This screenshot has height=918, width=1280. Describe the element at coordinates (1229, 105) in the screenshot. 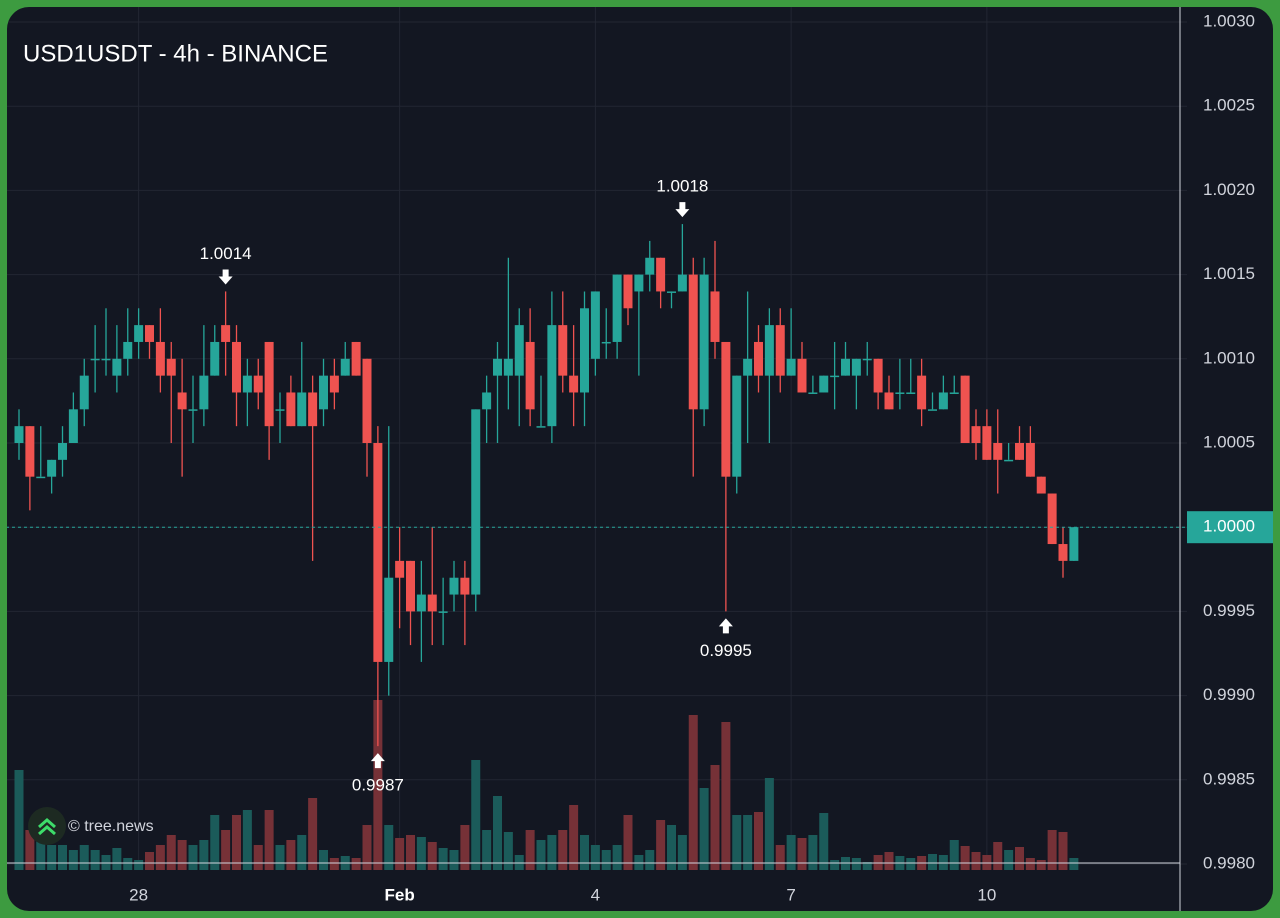

I see `y-tick-label: 1.0025` at that location.